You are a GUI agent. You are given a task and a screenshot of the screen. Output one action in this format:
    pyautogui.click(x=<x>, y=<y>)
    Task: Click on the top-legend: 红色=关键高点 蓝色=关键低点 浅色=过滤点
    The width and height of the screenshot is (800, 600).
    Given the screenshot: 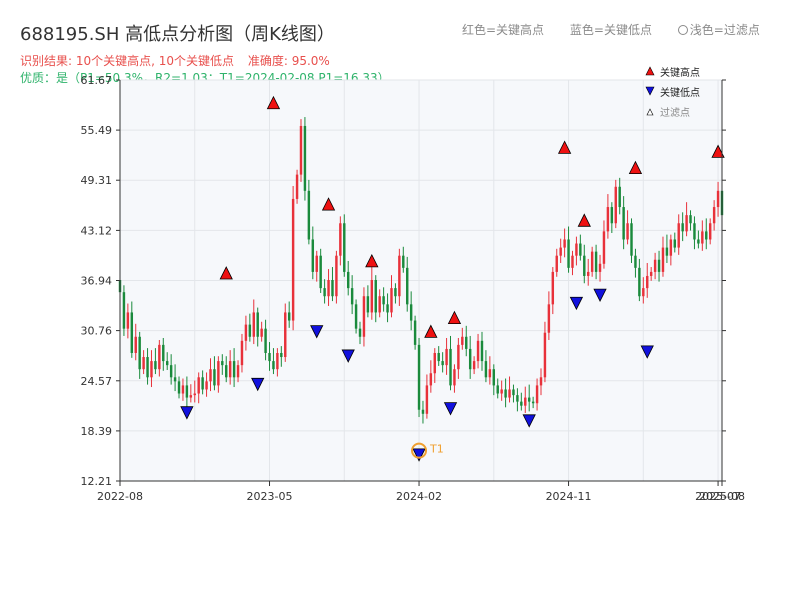 What is the action you would take?
    pyautogui.click(x=622, y=29)
    